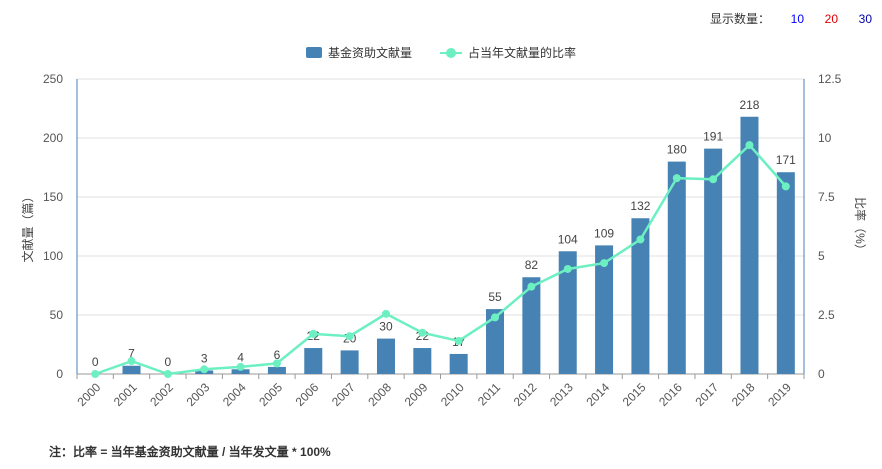 The image size is (882, 469). What do you see at coordinates (568, 239) in the screenshot?
I see `bar-value-label: 104` at bounding box center [568, 239].